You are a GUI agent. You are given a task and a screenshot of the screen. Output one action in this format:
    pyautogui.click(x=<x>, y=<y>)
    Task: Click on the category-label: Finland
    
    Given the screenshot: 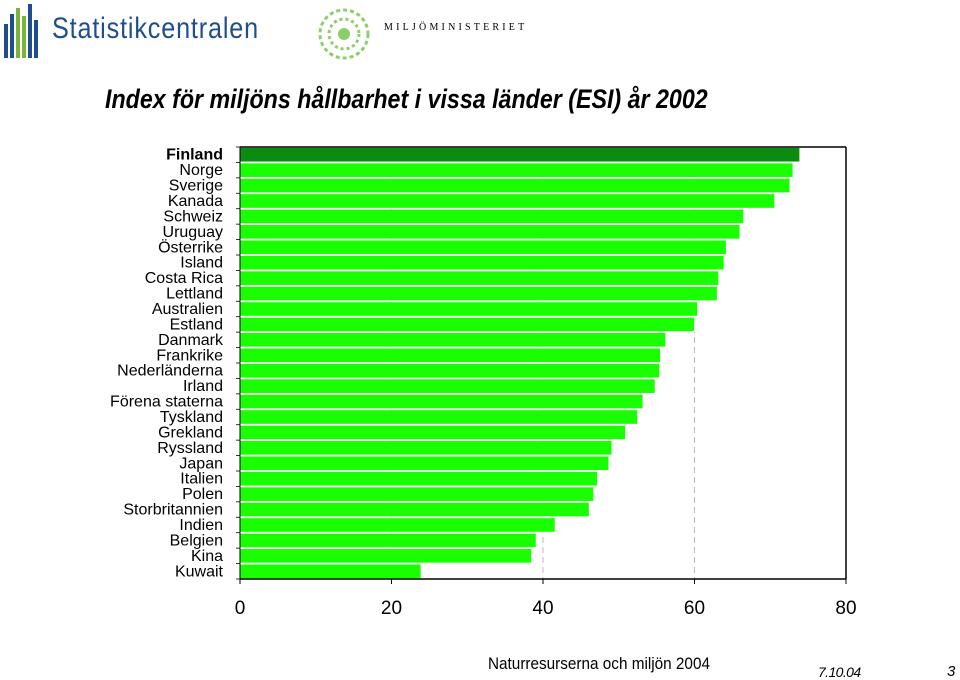 What is the action you would take?
    pyautogui.click(x=194, y=155)
    